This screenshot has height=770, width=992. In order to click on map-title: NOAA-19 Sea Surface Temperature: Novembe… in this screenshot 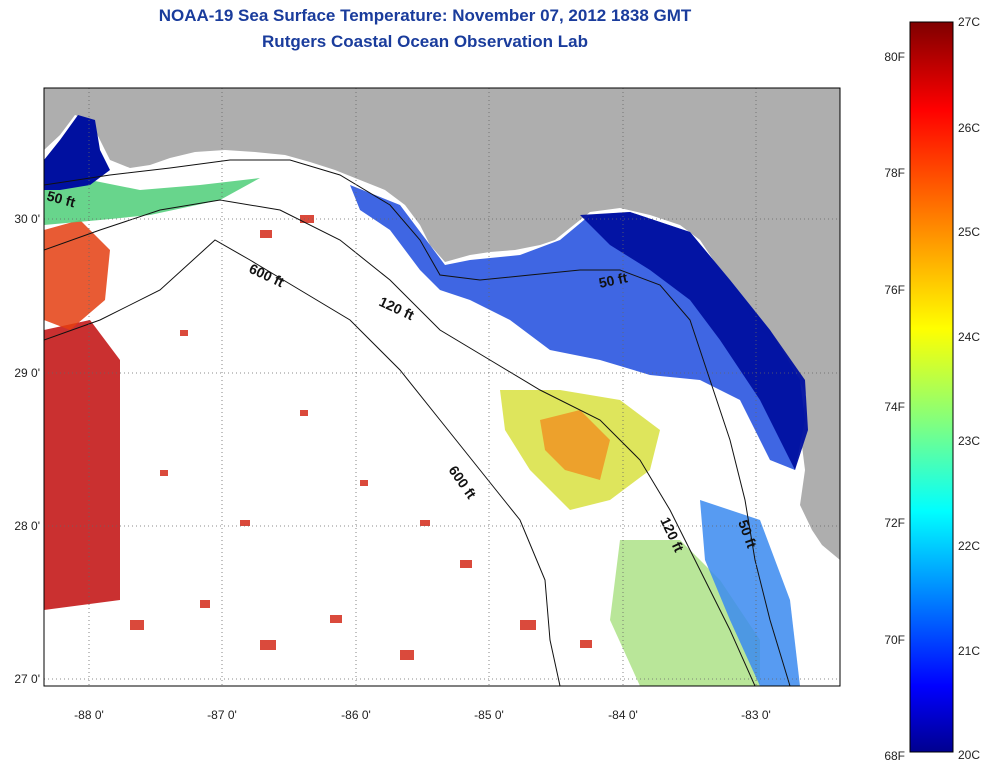, I will do `click(425, 15)`.